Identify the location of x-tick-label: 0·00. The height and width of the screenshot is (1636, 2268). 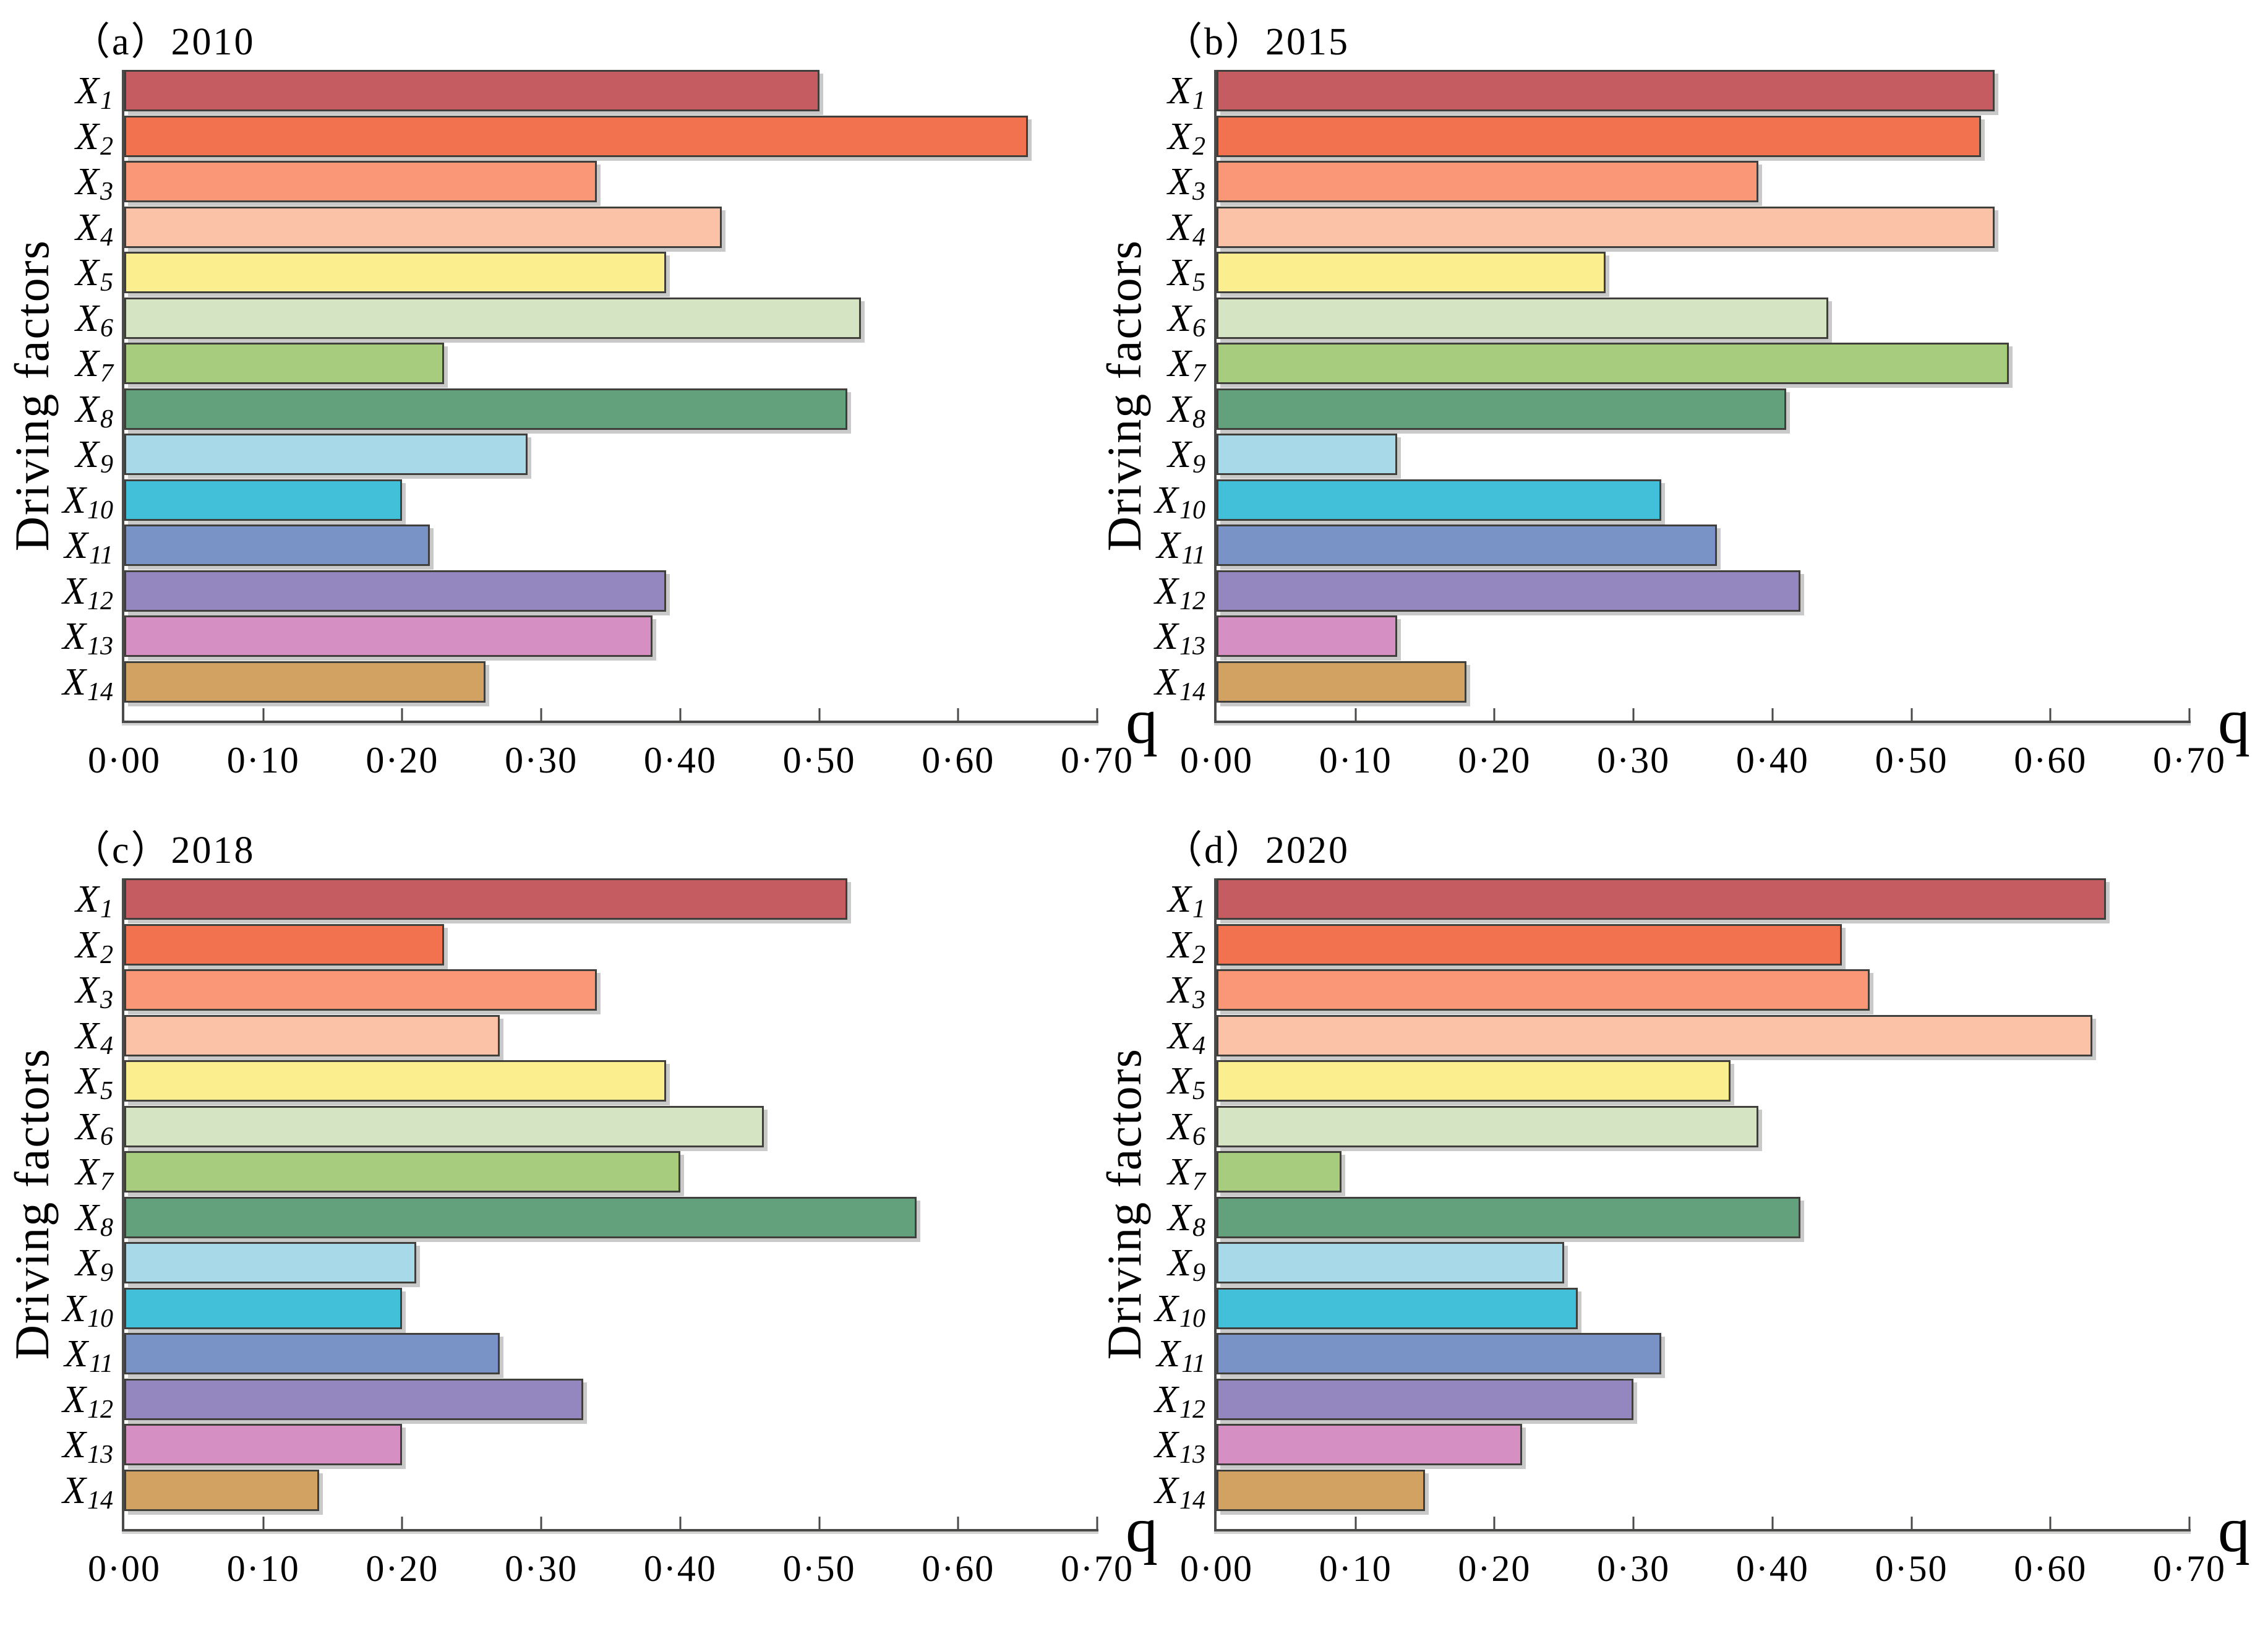
(1216, 760).